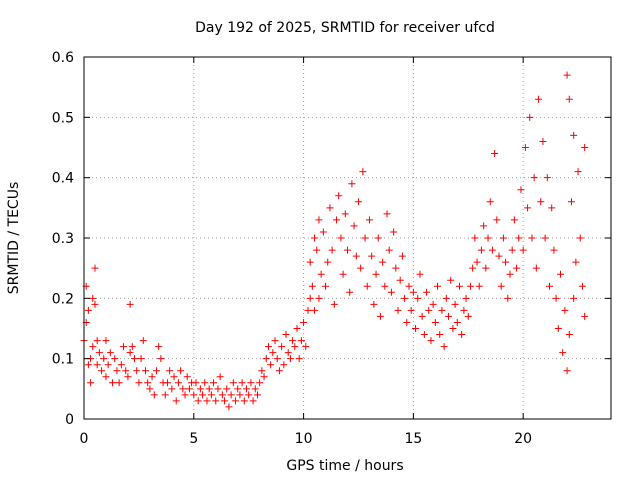 The image size is (640, 480). What do you see at coordinates (344, 466) in the screenshot?
I see `x-axis-label: GPS time / hours` at bounding box center [344, 466].